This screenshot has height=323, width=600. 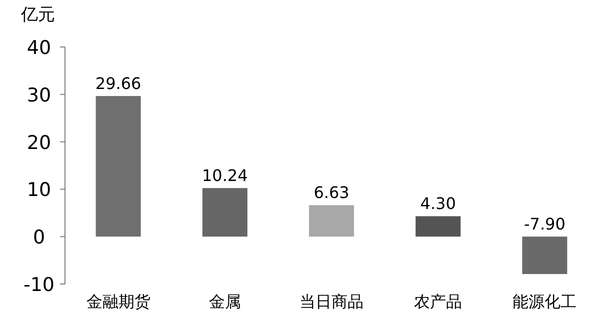 What do you see at coordinates (39, 143) in the screenshot?
I see `y-tick-label: 20` at bounding box center [39, 143].